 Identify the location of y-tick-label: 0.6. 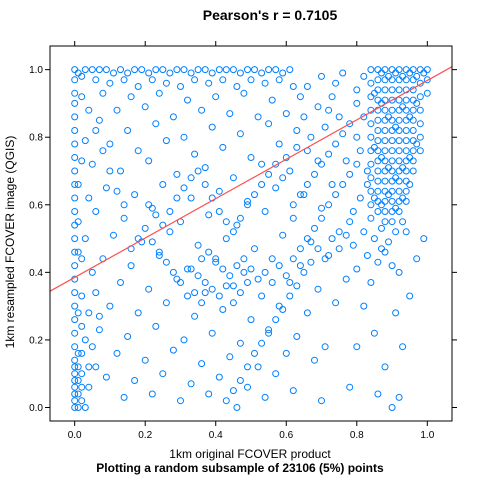
(36, 205).